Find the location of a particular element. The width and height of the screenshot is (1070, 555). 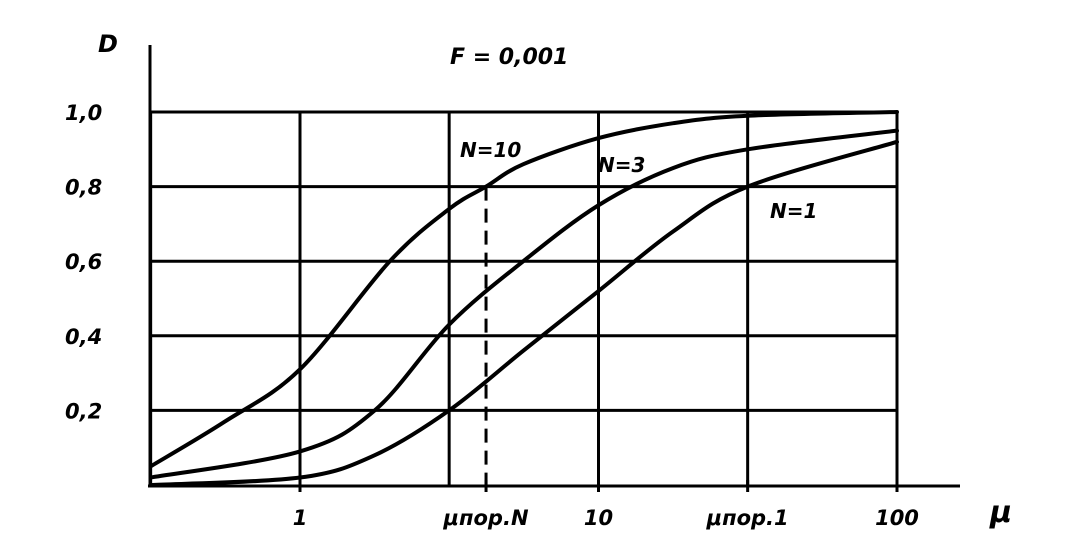

x-tick-label: 1 is located at coordinates (300, 518).